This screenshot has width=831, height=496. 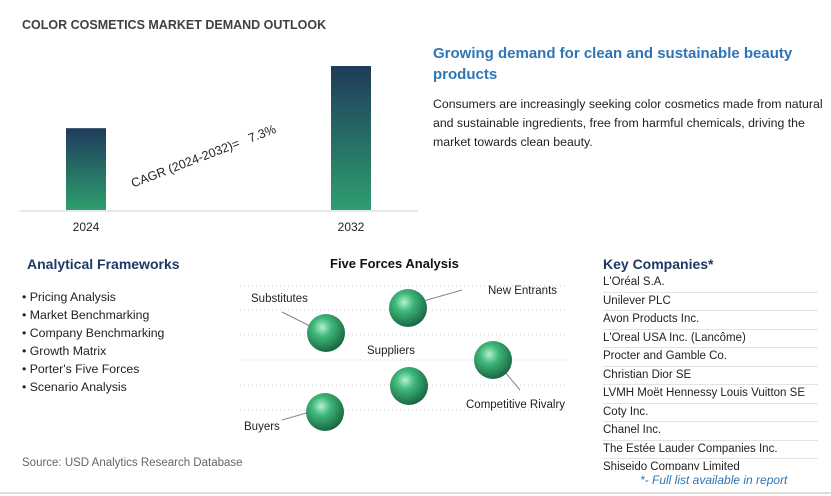 What do you see at coordinates (714, 480) in the screenshot?
I see `companies-note: *- Full list available in report` at bounding box center [714, 480].